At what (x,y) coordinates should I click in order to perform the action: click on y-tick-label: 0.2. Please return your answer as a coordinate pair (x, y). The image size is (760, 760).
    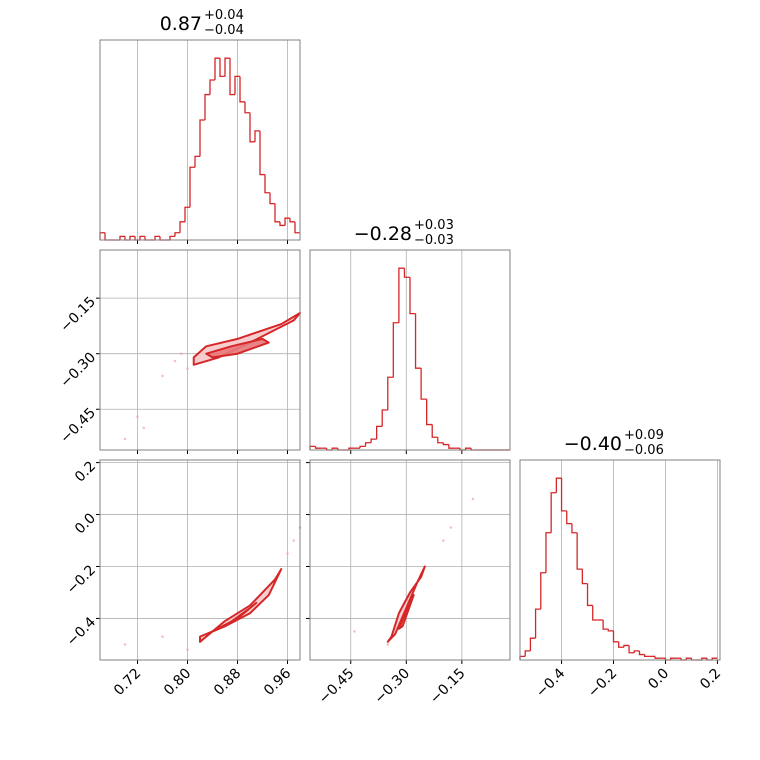
    Looking at the image, I should click on (85, 471).